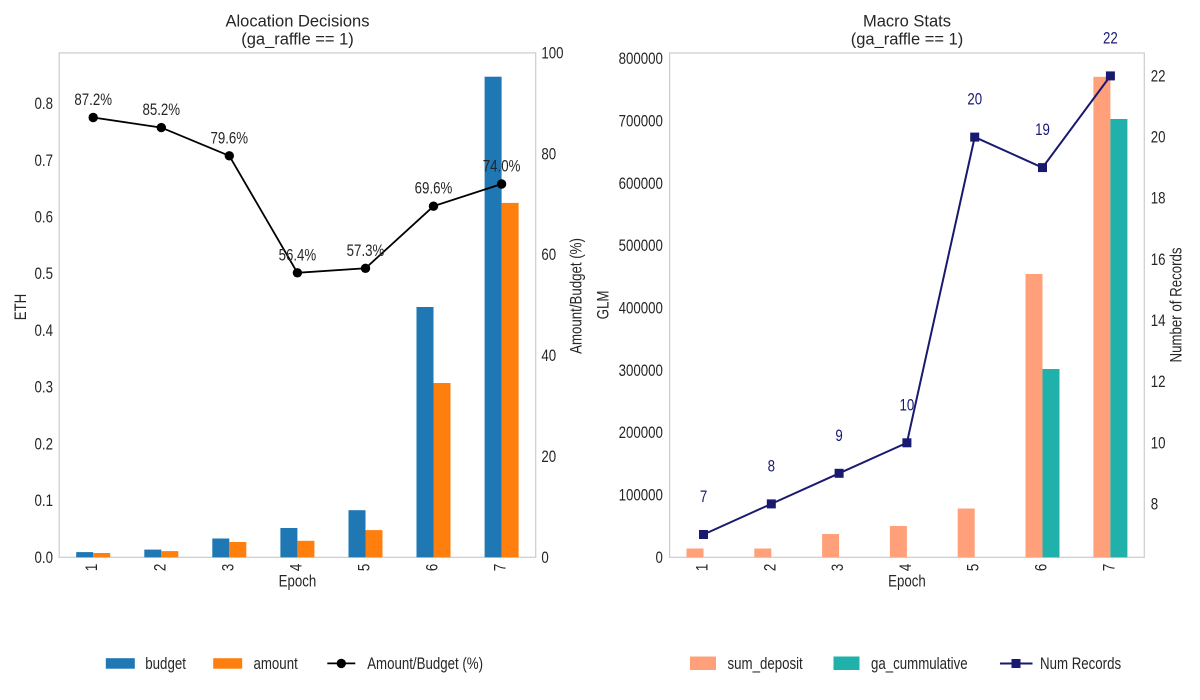  What do you see at coordinates (603, 305) in the screenshot?
I see `svg-text: GLM` at bounding box center [603, 305].